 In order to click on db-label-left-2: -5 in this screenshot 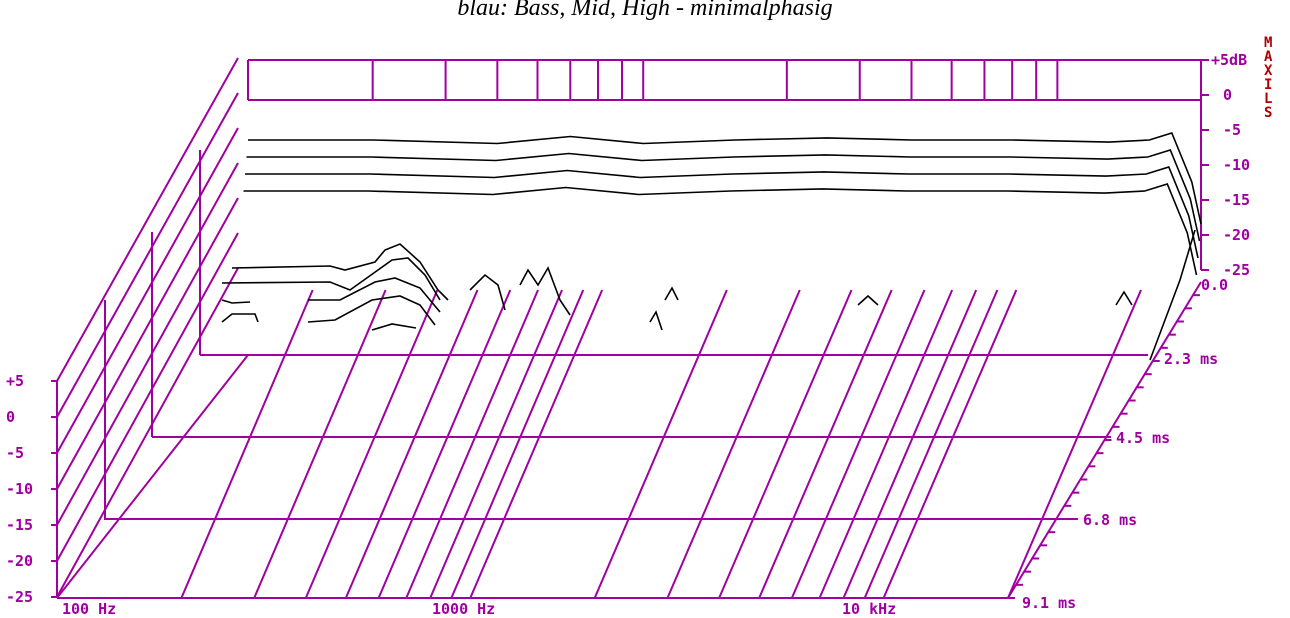, I will do `click(15, 453)`.